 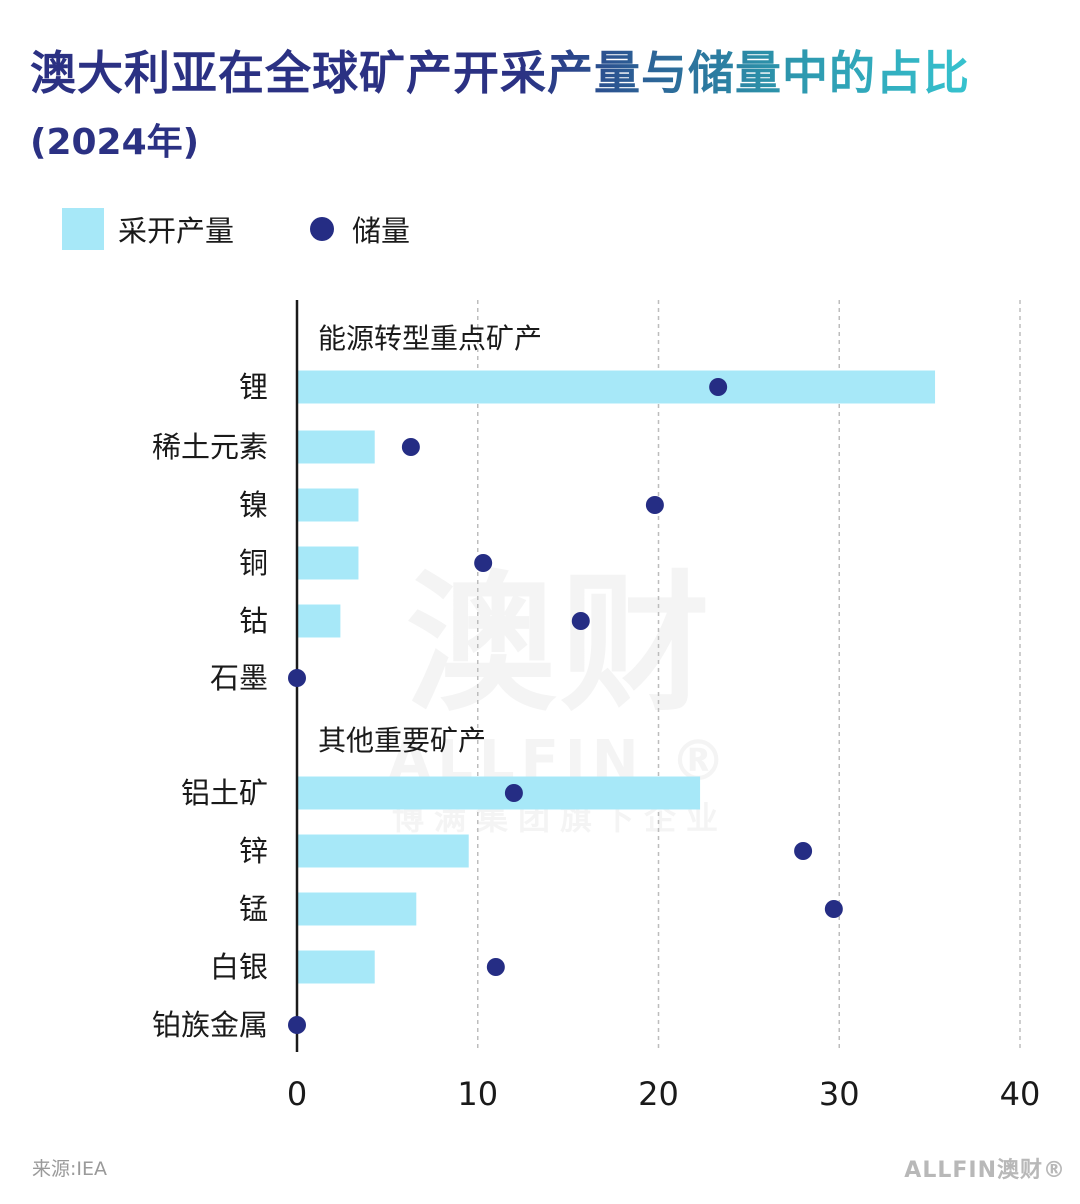 What do you see at coordinates (322, 229) in the screenshot?
I see `legend-swatch-reserves` at bounding box center [322, 229].